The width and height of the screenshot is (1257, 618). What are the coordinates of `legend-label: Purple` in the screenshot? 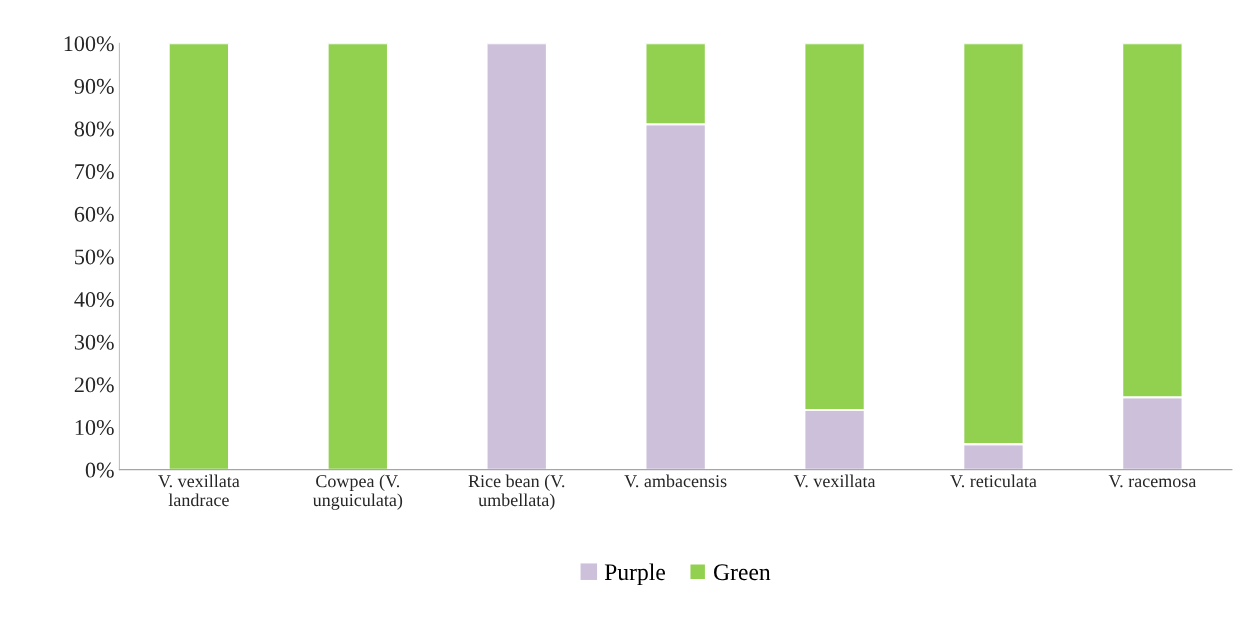 It's located at (634, 574).